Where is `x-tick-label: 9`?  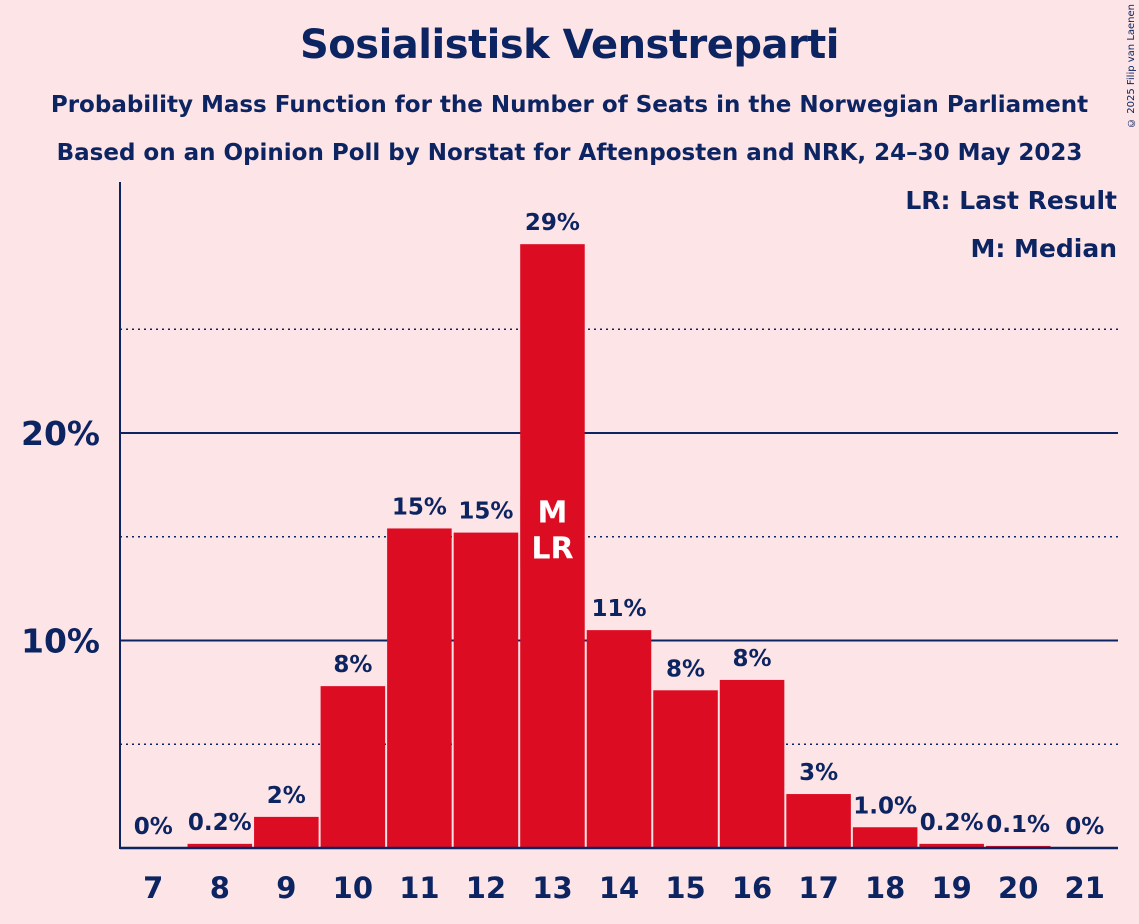
x-tick-label: 9 is located at coordinates (286, 888).